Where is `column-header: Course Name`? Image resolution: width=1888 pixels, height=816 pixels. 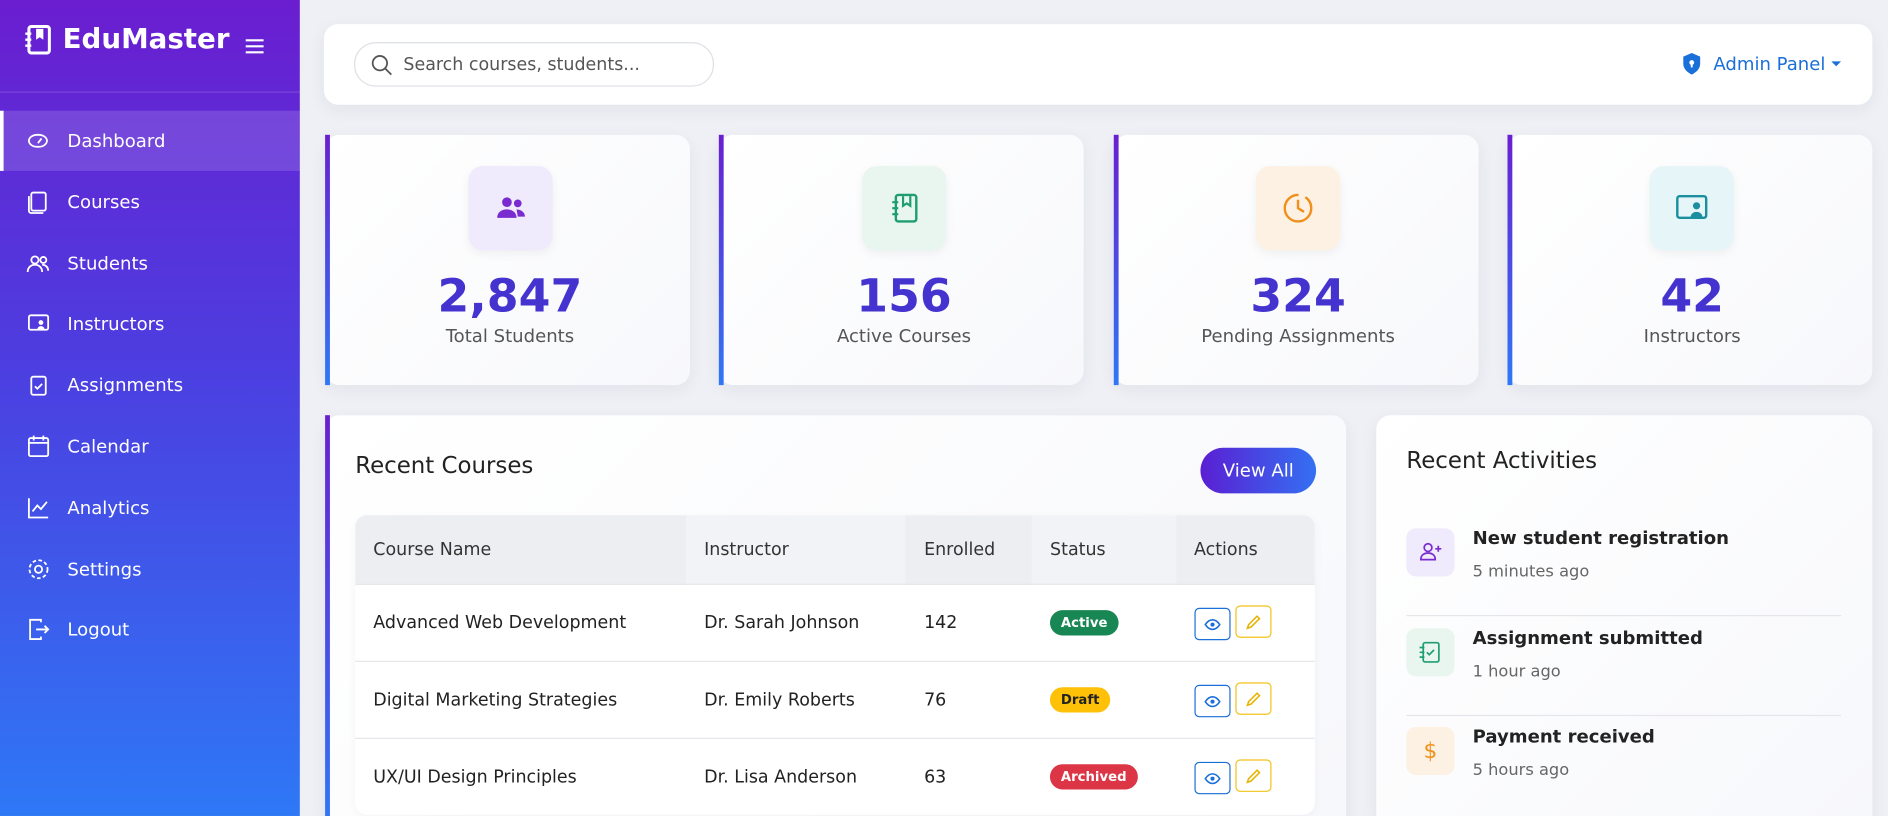
column-header: Course Name is located at coordinates (521, 550).